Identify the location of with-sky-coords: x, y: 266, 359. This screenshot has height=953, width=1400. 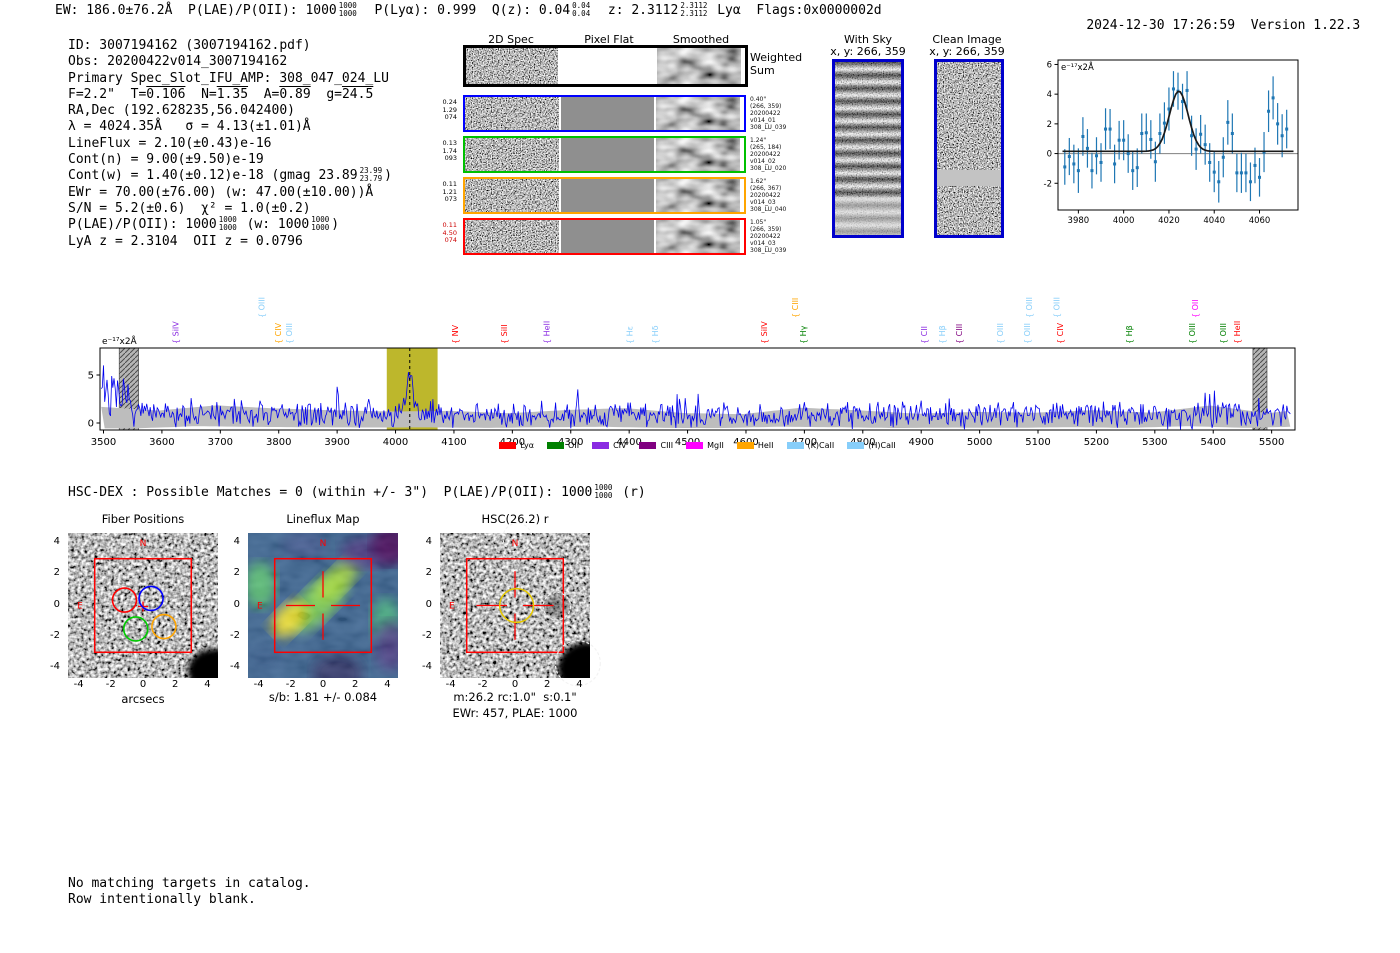
(868, 51).